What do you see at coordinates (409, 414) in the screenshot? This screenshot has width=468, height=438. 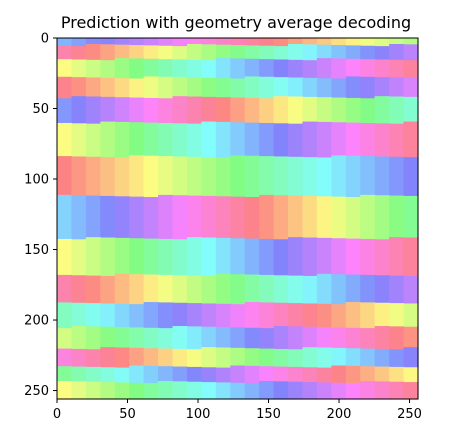 I see `x-tick-label: 250` at bounding box center [409, 414].